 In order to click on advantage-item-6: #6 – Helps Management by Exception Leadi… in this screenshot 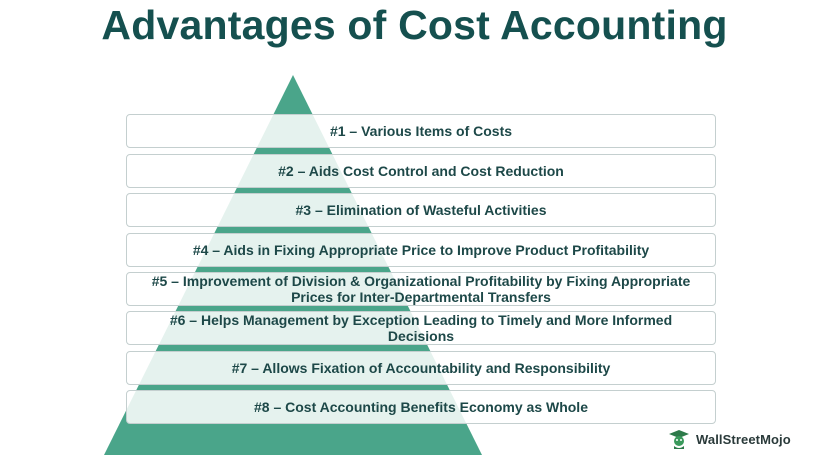, I will do `click(421, 328)`.